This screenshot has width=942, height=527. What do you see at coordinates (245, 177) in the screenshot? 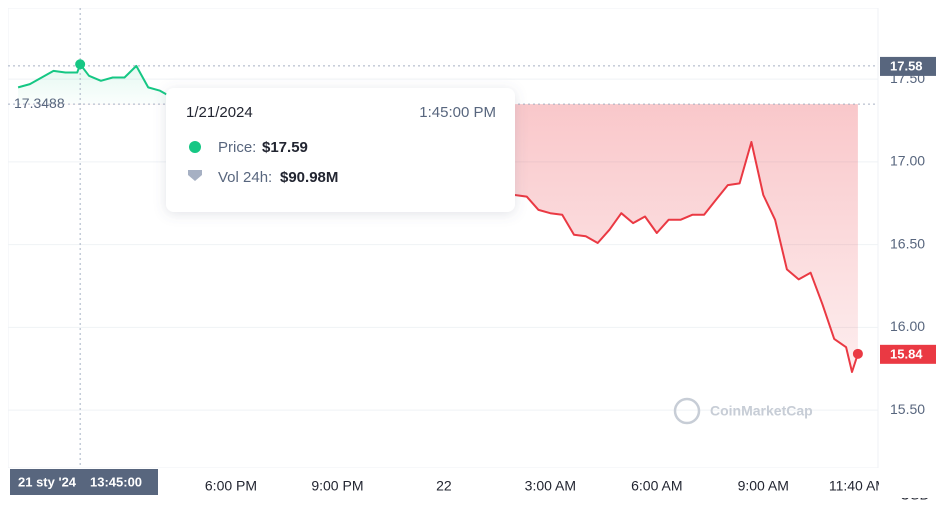
I see `tooltip-volume-label: Vol 24h:` at bounding box center [245, 177].